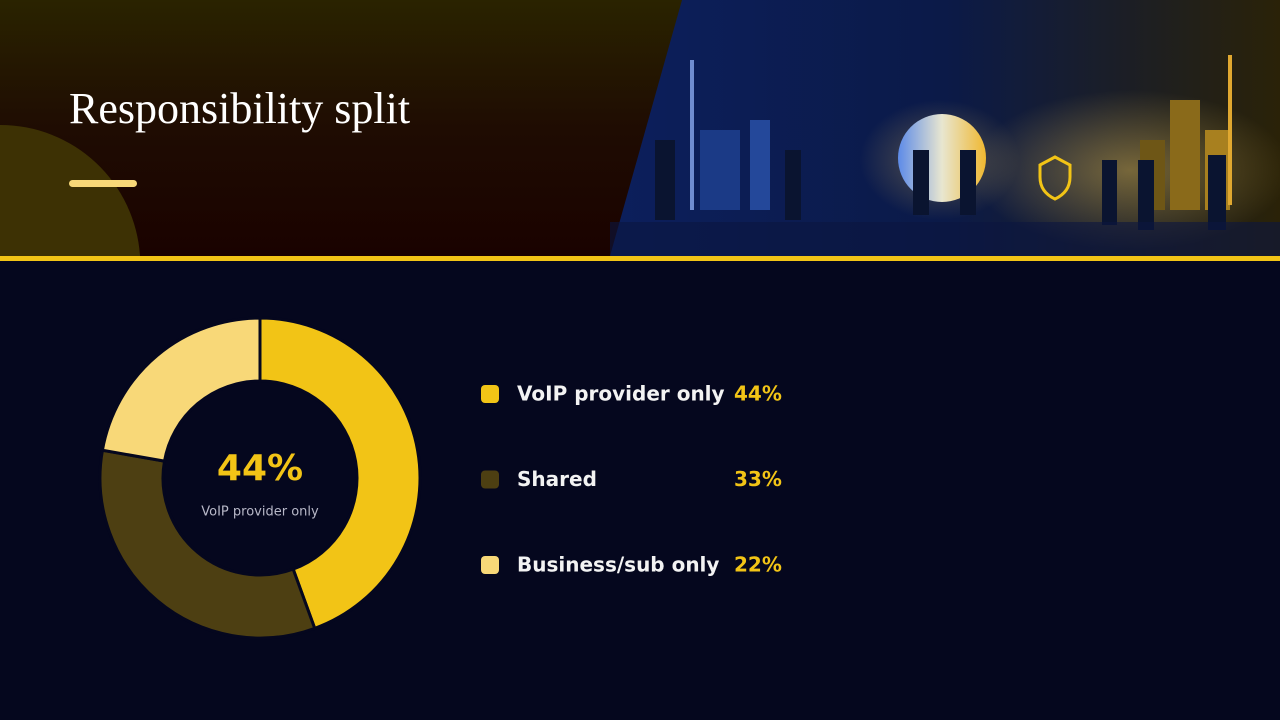  Describe the element at coordinates (945, 155) in the screenshot. I see `illustration-details` at that location.